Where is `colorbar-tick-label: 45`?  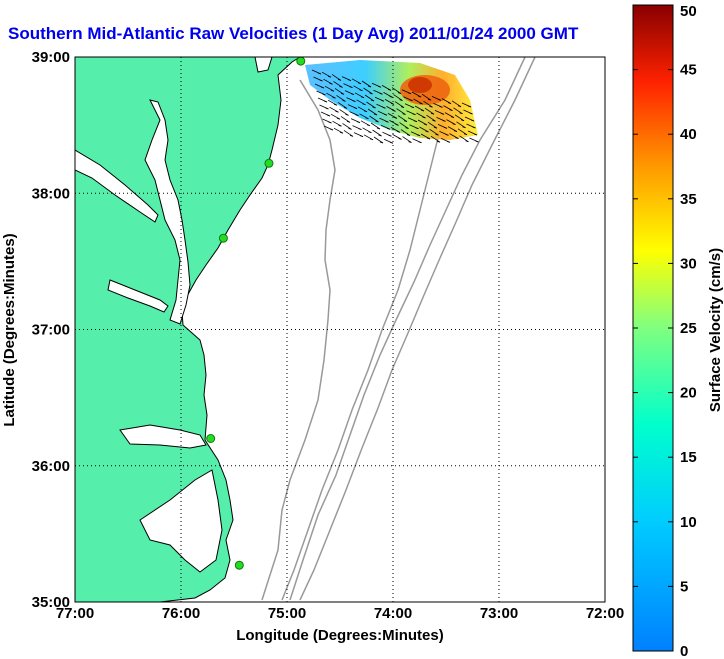
colorbar-tick-label: 45 is located at coordinates (688, 70).